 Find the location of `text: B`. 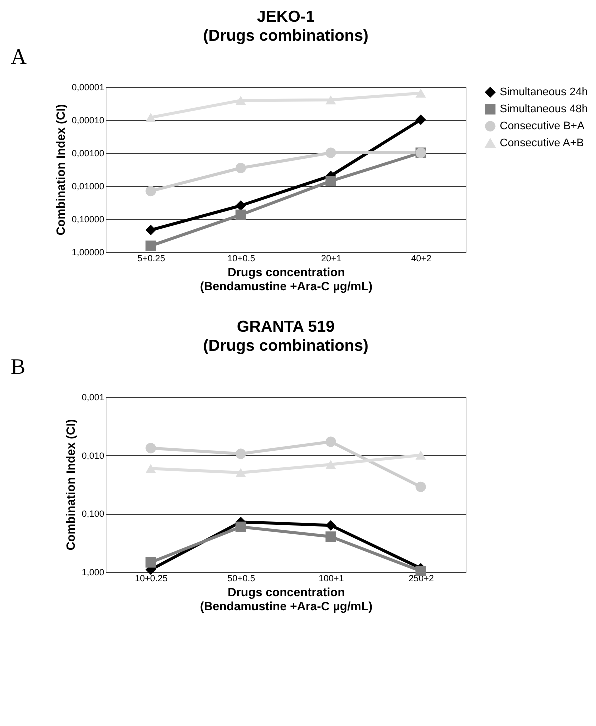

text: B is located at coordinates (18, 366).